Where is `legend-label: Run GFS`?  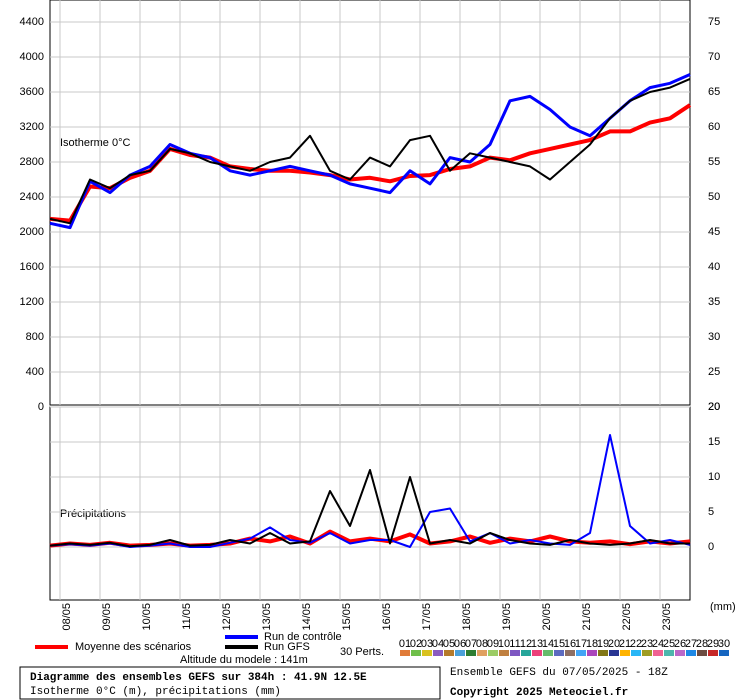
legend-label: Run GFS is located at coordinates (287, 647).